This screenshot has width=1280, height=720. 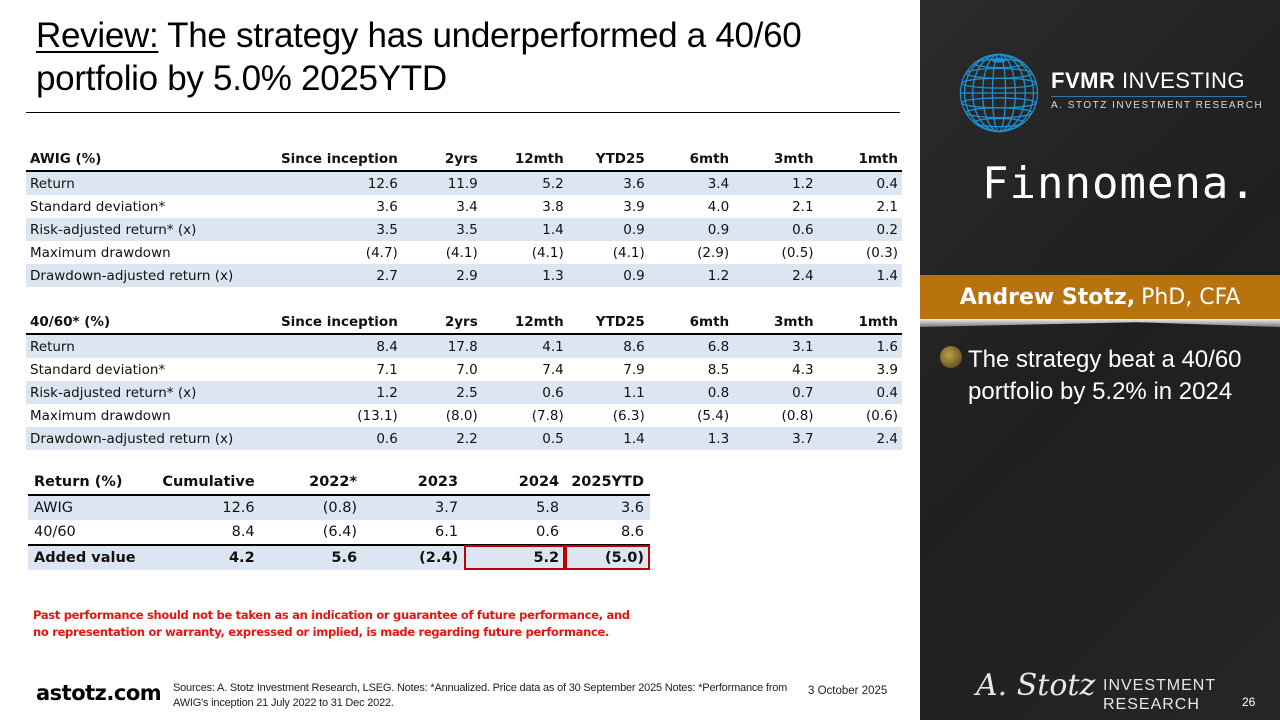 What do you see at coordinates (381, 252) in the screenshot?
I see `cell: (4.7)` at bounding box center [381, 252].